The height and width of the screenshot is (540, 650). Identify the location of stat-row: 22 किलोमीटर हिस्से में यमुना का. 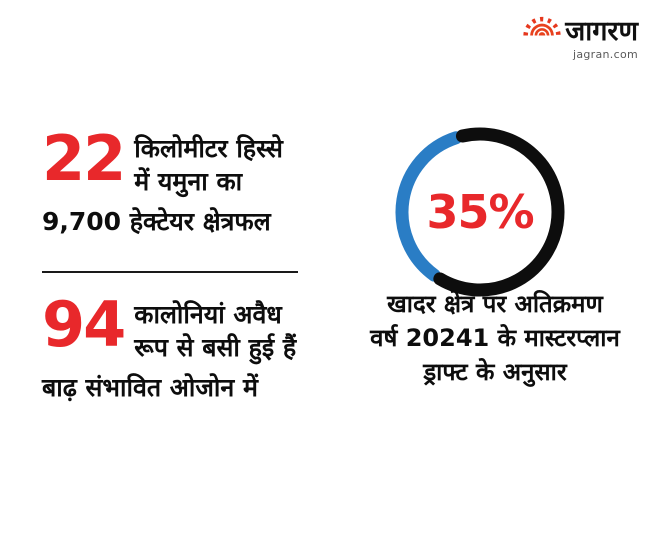
(192, 160).